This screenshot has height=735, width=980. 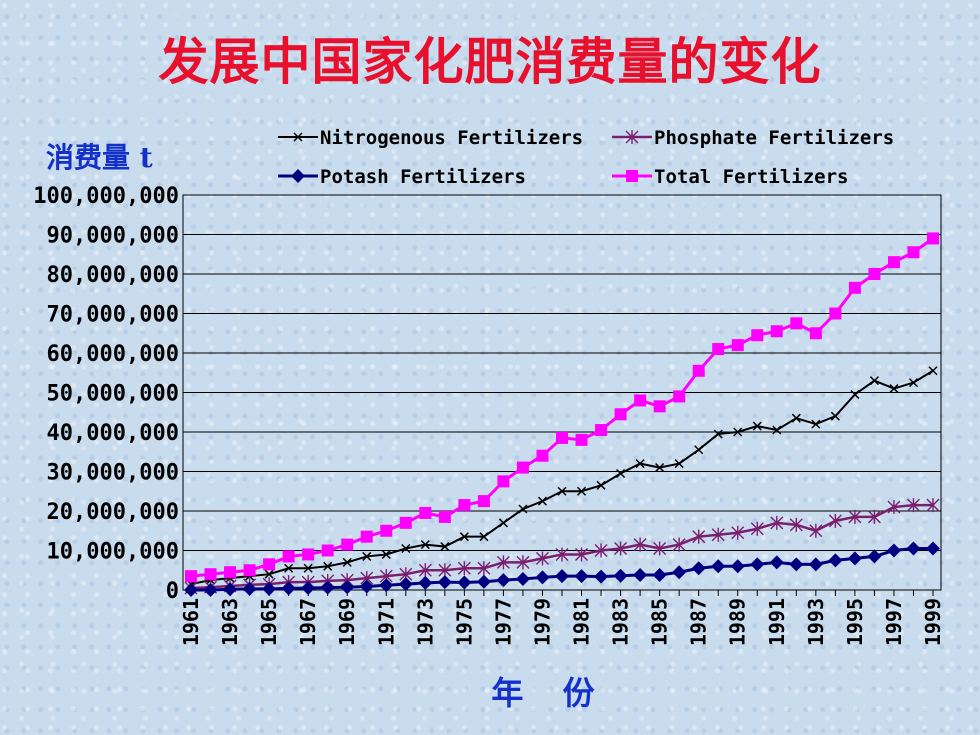 I want to click on y-tick-label: 60,000,000, so click(x=113, y=354).